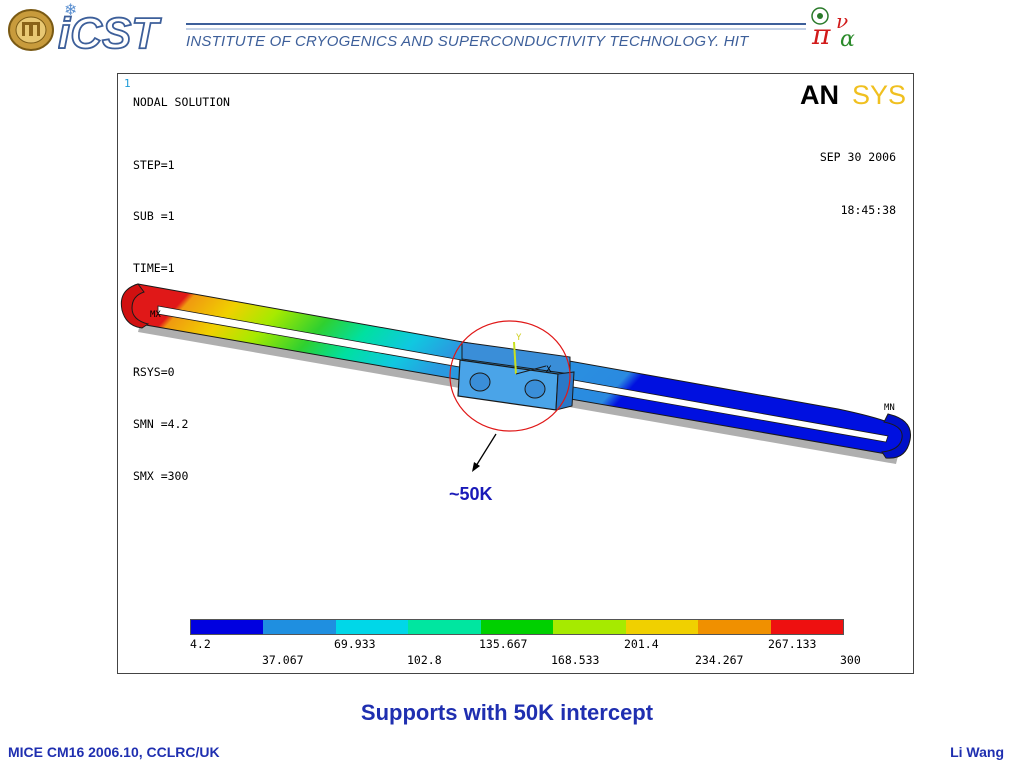 This screenshot has height=768, width=1024. What do you see at coordinates (531, 370) in the screenshot?
I see `axis-x-line` at bounding box center [531, 370].